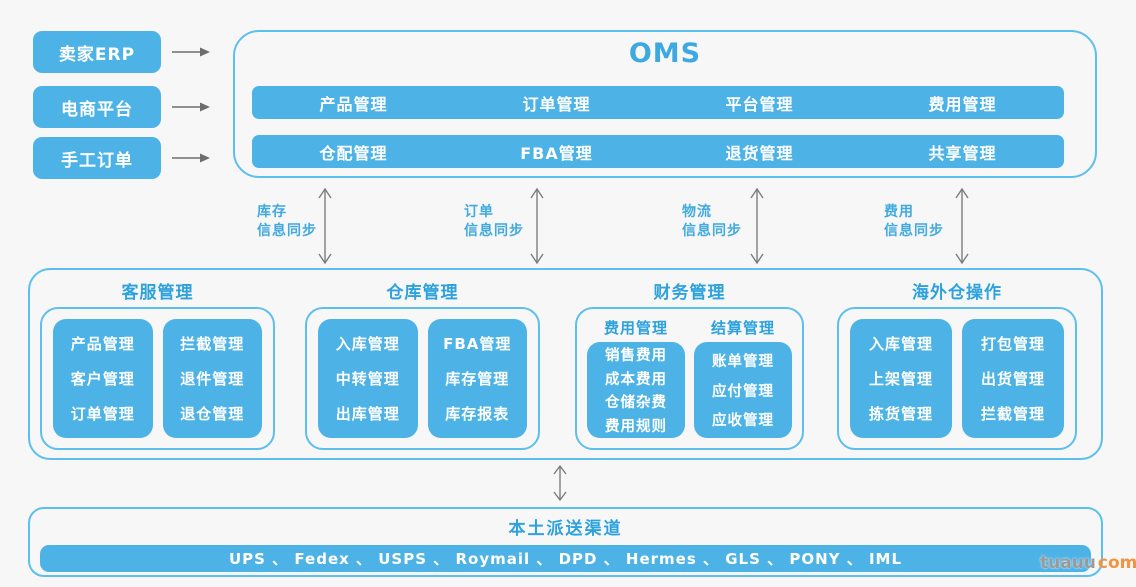 The width and height of the screenshot is (1136, 587). What do you see at coordinates (494, 222) in the screenshot?
I see `sync-label-order: 订单 信息同步` at bounding box center [494, 222].